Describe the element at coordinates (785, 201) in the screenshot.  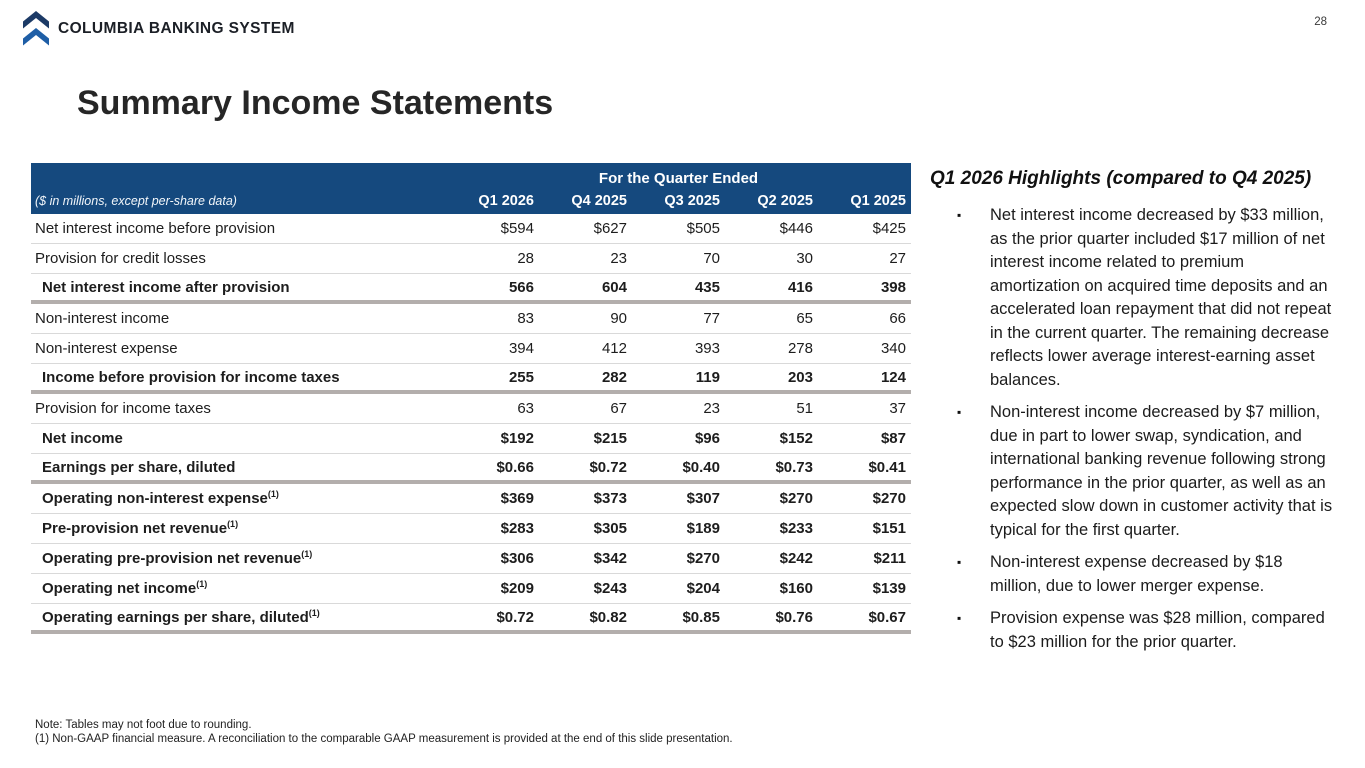
I see `column-header: Q2 2025` at that location.